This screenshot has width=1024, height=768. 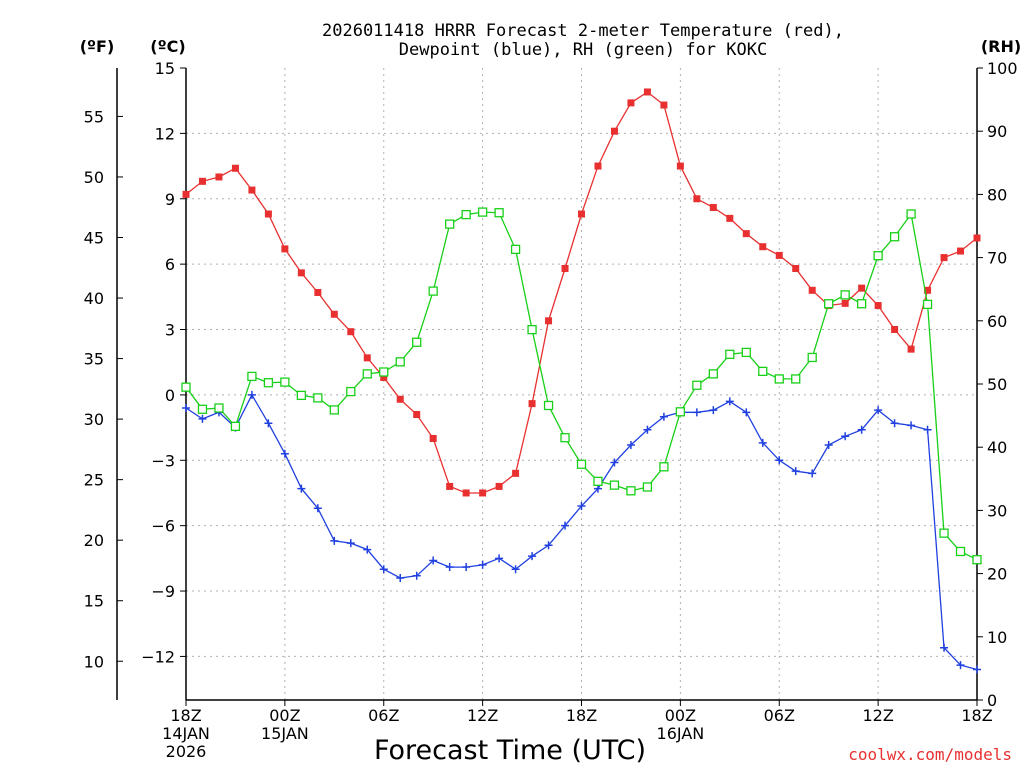 What do you see at coordinates (97, 46) in the screenshot?
I see `fahrenheit-unit-label: (ºF)` at bounding box center [97, 46].